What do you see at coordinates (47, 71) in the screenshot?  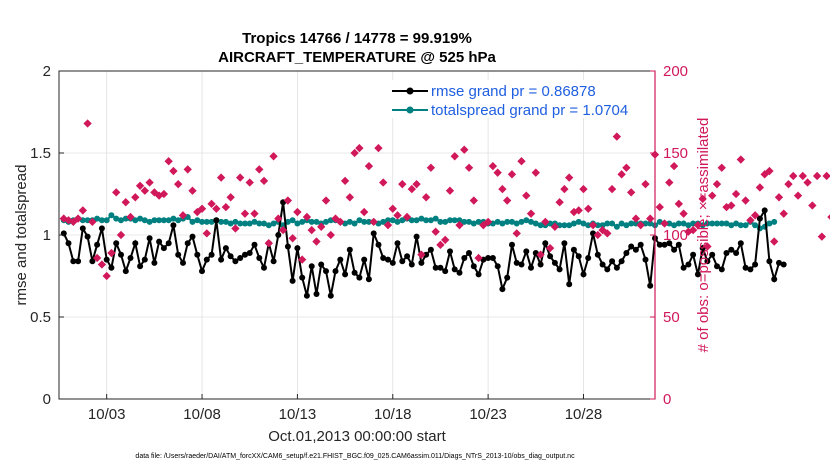 I see `y-tick-label: 2` at bounding box center [47, 71].